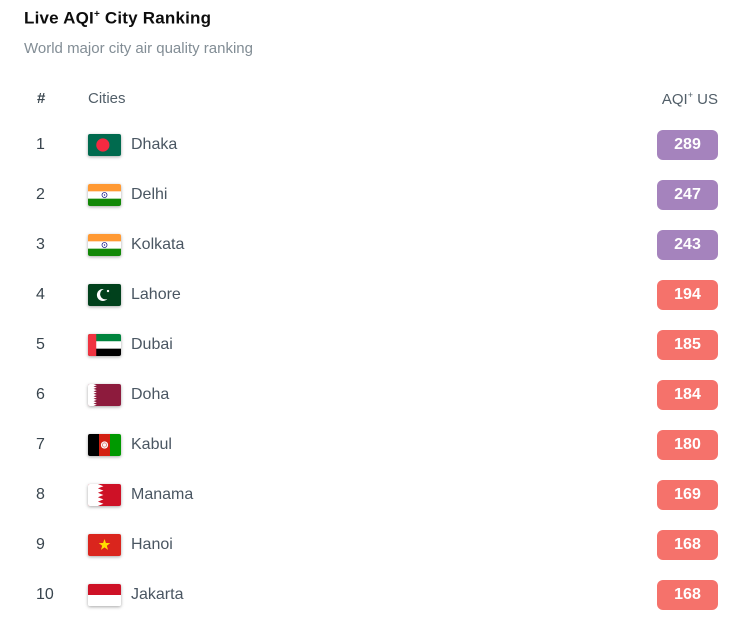  I want to click on afghanistan-flag-icon, so click(104, 444).